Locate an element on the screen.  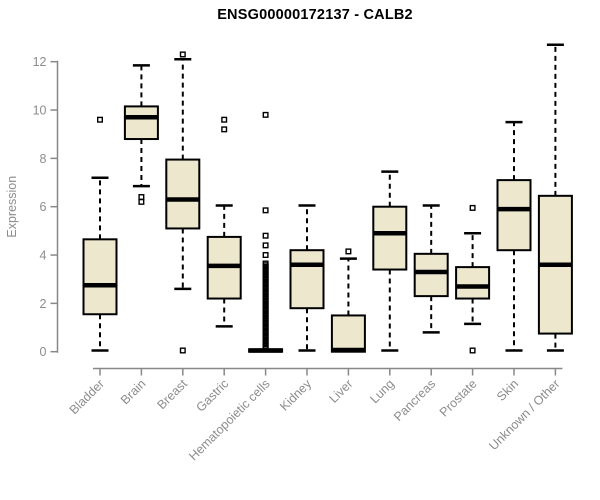
y-axis-title: Expression is located at coordinates (12, 207).